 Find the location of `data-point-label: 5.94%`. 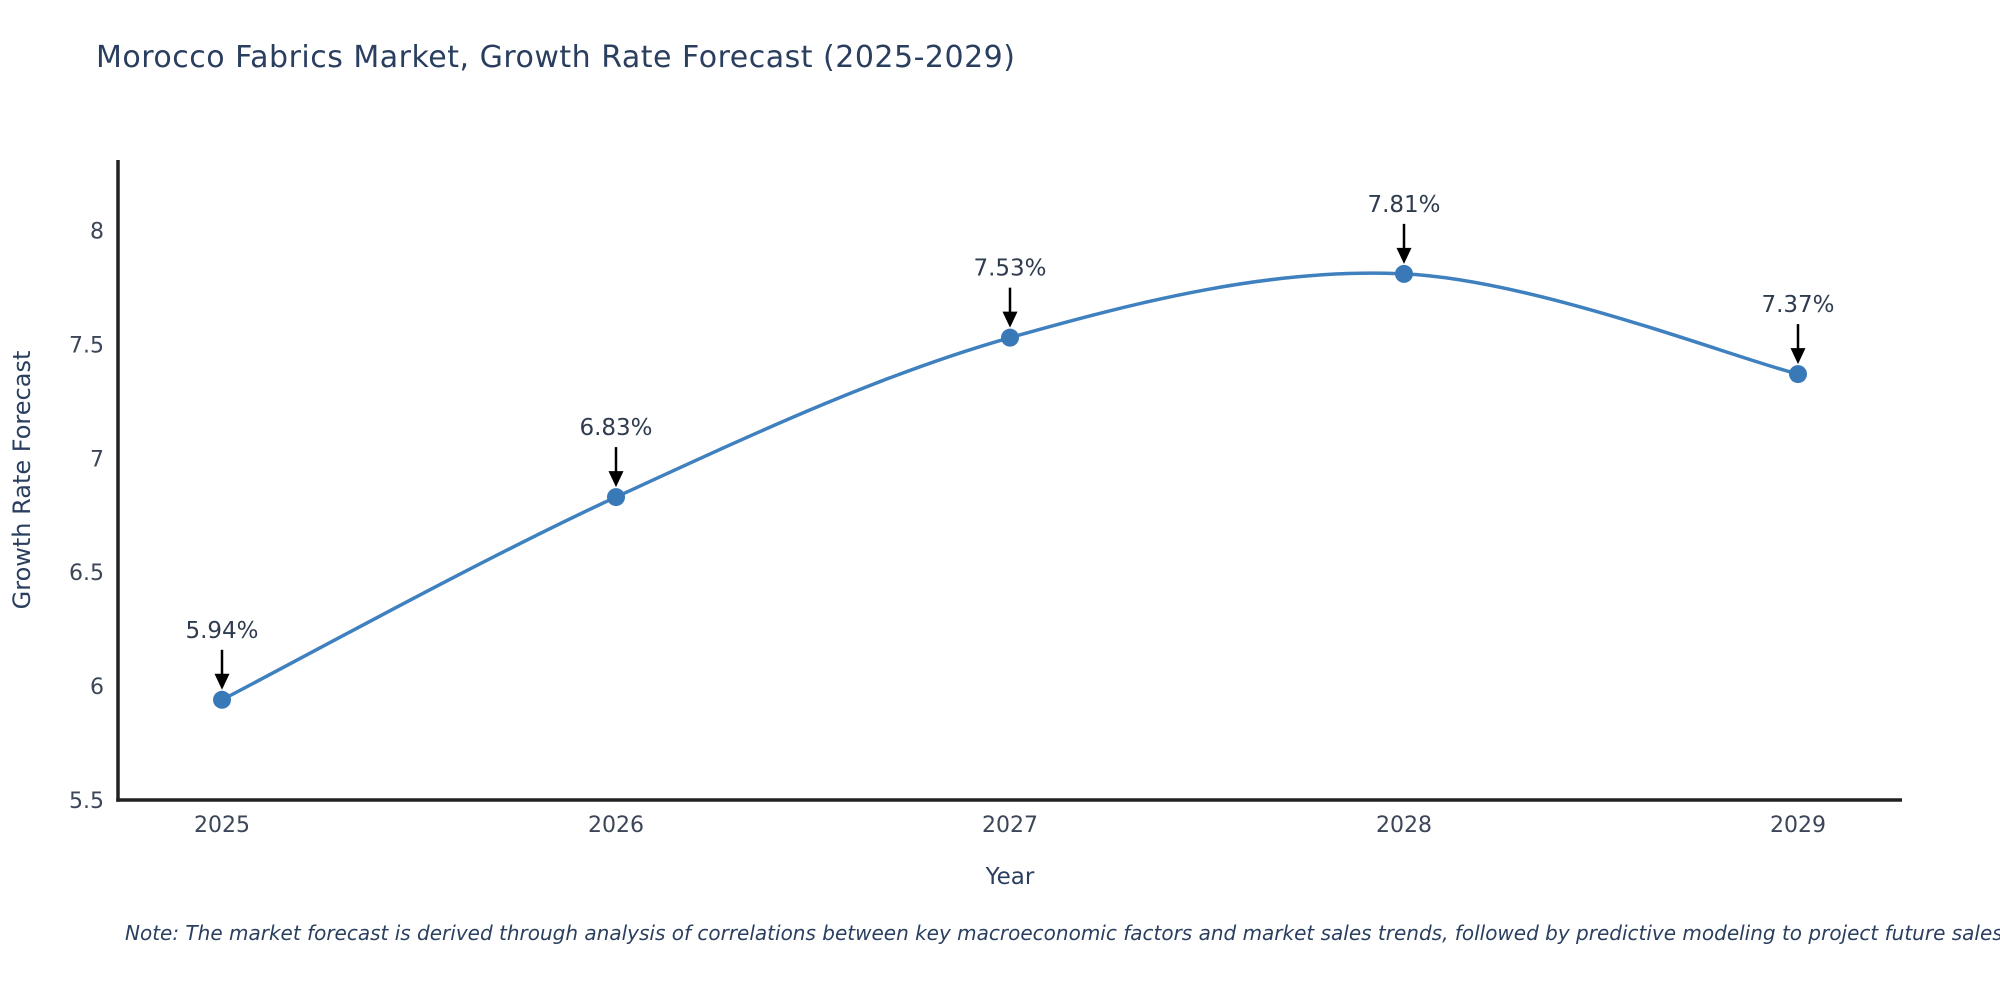

data-point-label: 5.94% is located at coordinates (221, 631).